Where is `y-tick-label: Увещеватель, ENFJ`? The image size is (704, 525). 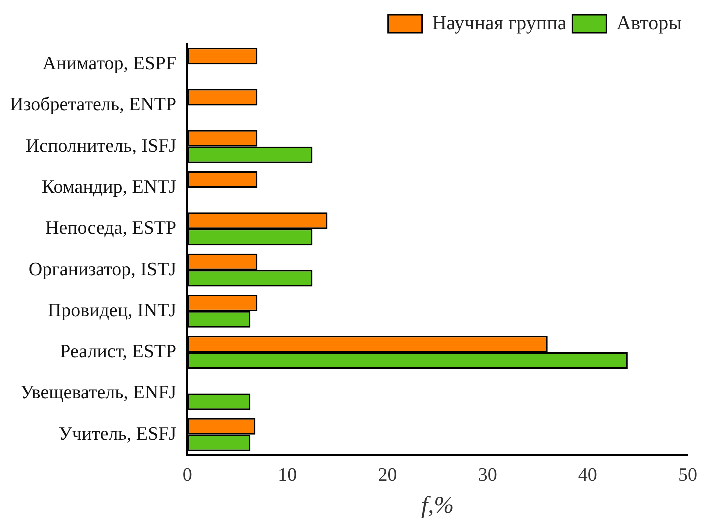 y-tick-label: Увещеватель, ENFJ is located at coordinates (98, 393).